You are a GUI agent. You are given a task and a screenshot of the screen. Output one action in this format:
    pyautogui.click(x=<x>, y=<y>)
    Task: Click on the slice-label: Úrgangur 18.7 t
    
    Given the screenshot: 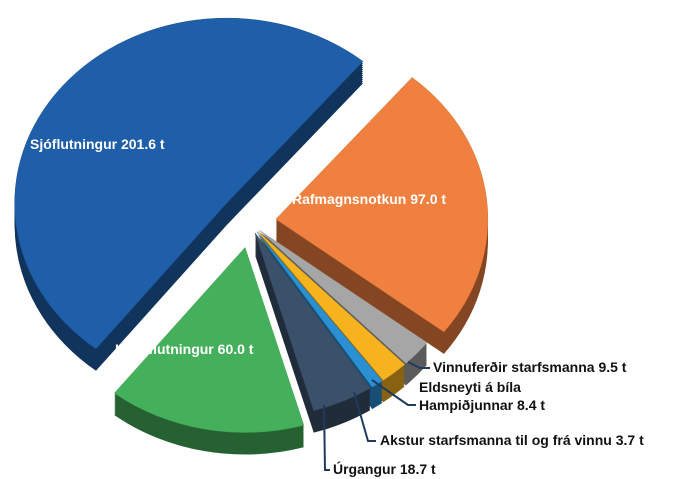 What is the action you would take?
    pyautogui.click(x=384, y=469)
    